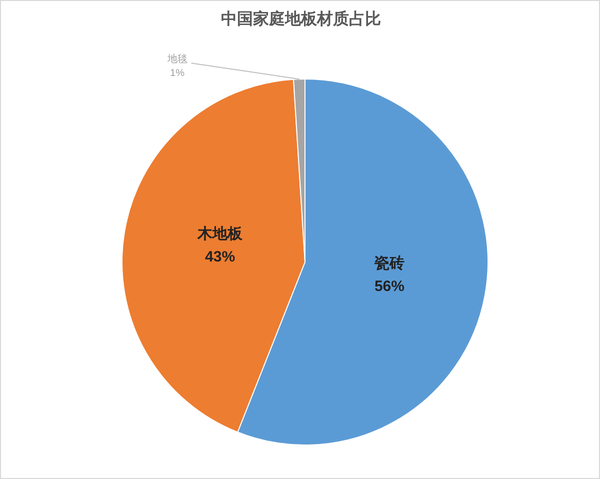  What do you see at coordinates (301, 19) in the screenshot?
I see `chart-title: 中国家庭地板材质占比` at bounding box center [301, 19].